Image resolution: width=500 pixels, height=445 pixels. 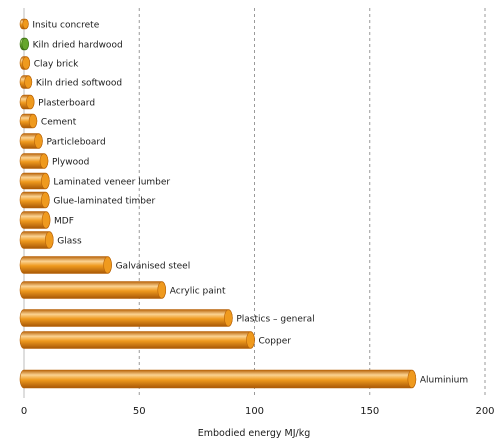 What do you see at coordinates (254, 411) in the screenshot?
I see `x-tick-label: 100` at bounding box center [254, 411].